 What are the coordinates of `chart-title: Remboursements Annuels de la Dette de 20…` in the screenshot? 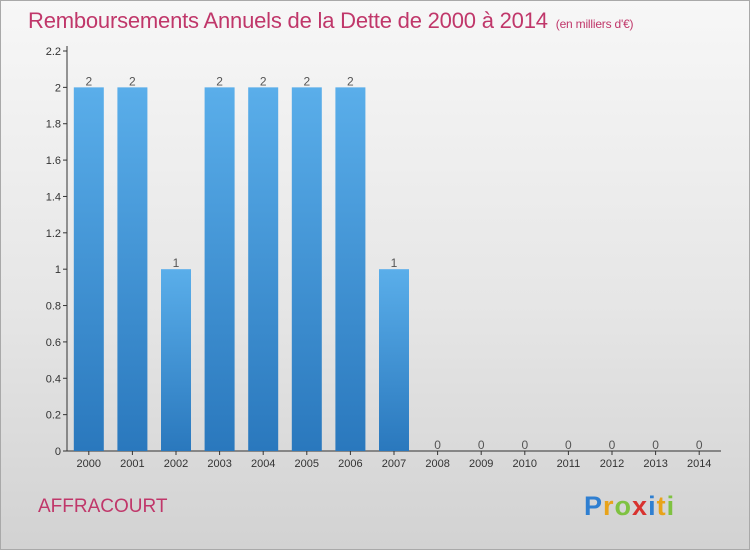 It's located at (331, 21).